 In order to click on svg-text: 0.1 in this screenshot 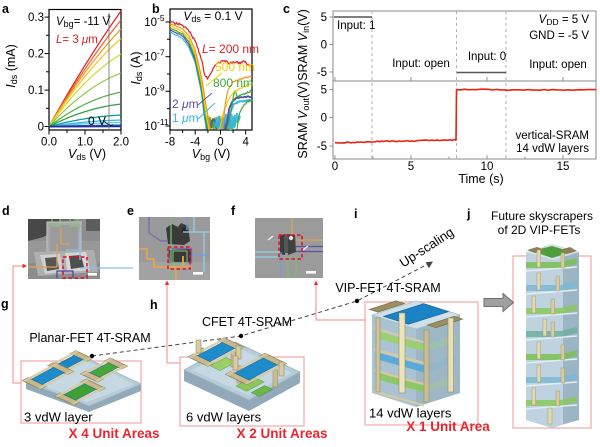, I will do `click(36, 91)`.